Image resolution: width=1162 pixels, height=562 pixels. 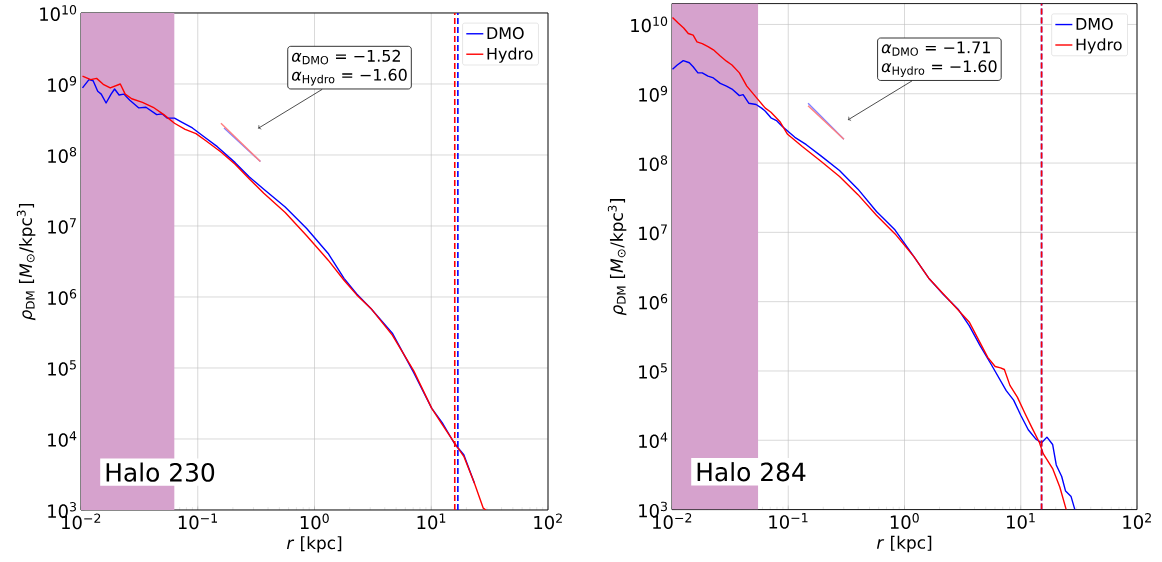 What do you see at coordinates (751, 472) in the screenshot?
I see `annotation: Halo 284` at bounding box center [751, 472].